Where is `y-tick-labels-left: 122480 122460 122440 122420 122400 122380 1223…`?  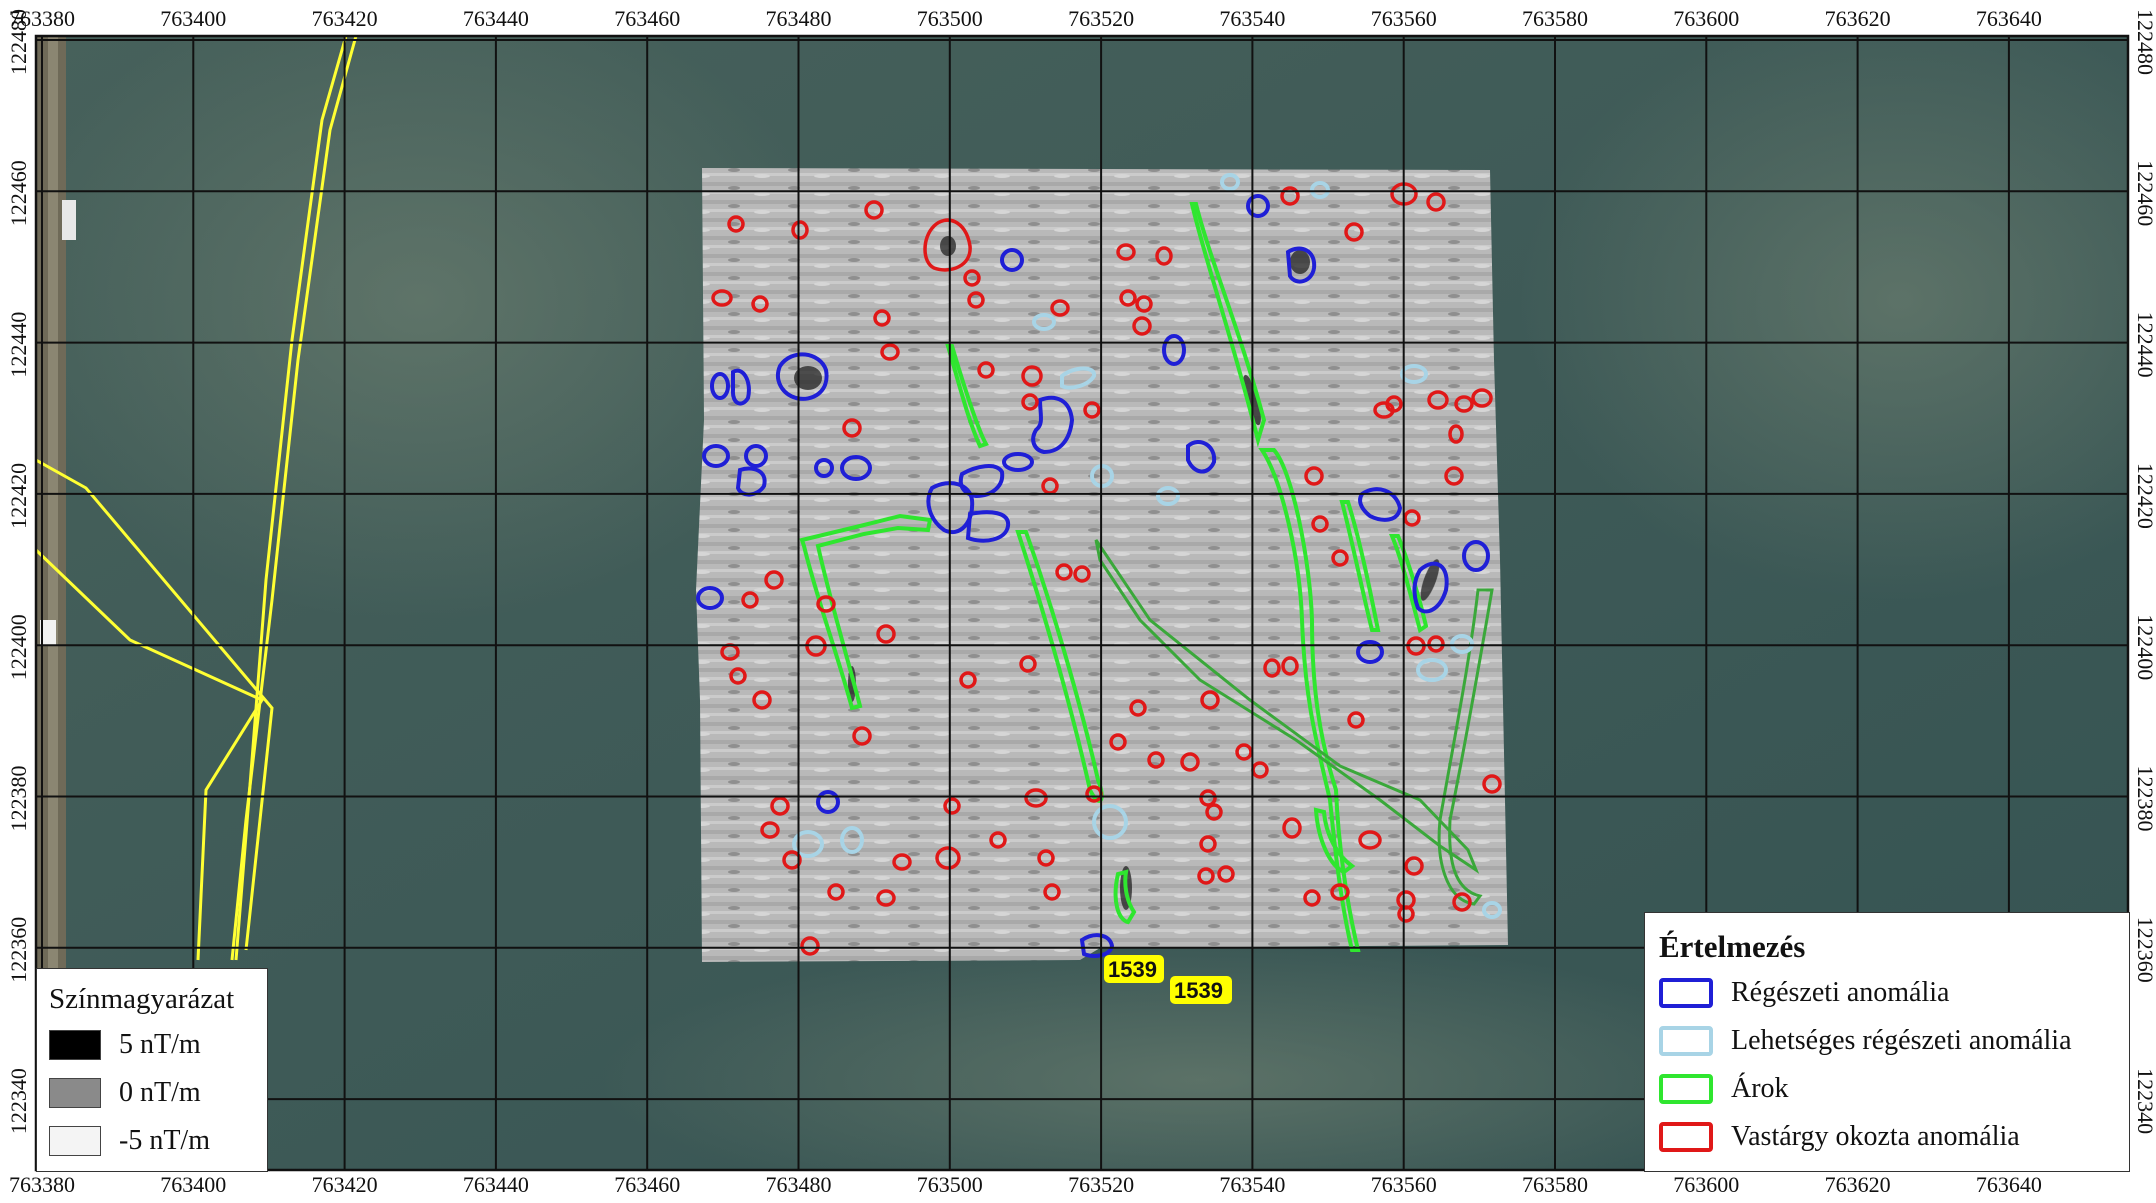 y-tick-labels-left: 122480 122460 122440 122420 122400 122380 1223… is located at coordinates (18, 571).